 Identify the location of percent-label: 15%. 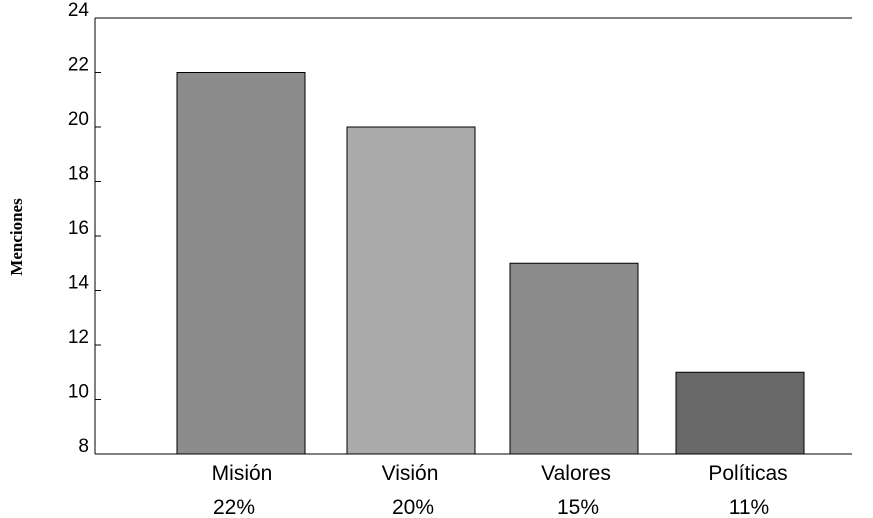
(578, 507).